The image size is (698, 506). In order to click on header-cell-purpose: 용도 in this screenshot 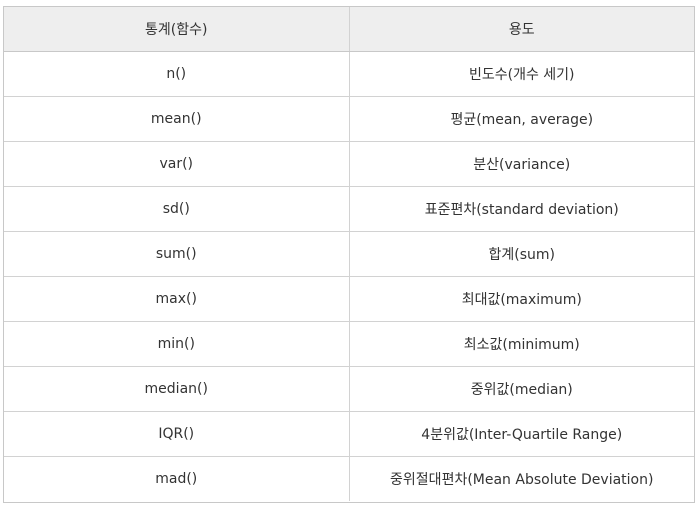, I will do `click(521, 29)`.